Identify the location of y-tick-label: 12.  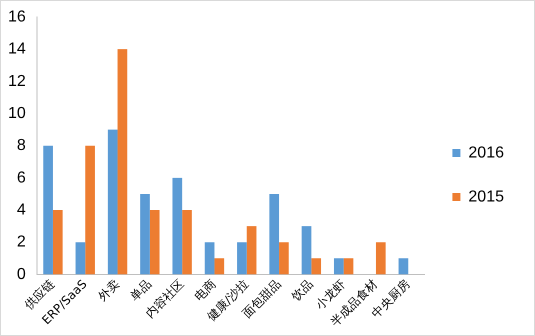
(17, 81).